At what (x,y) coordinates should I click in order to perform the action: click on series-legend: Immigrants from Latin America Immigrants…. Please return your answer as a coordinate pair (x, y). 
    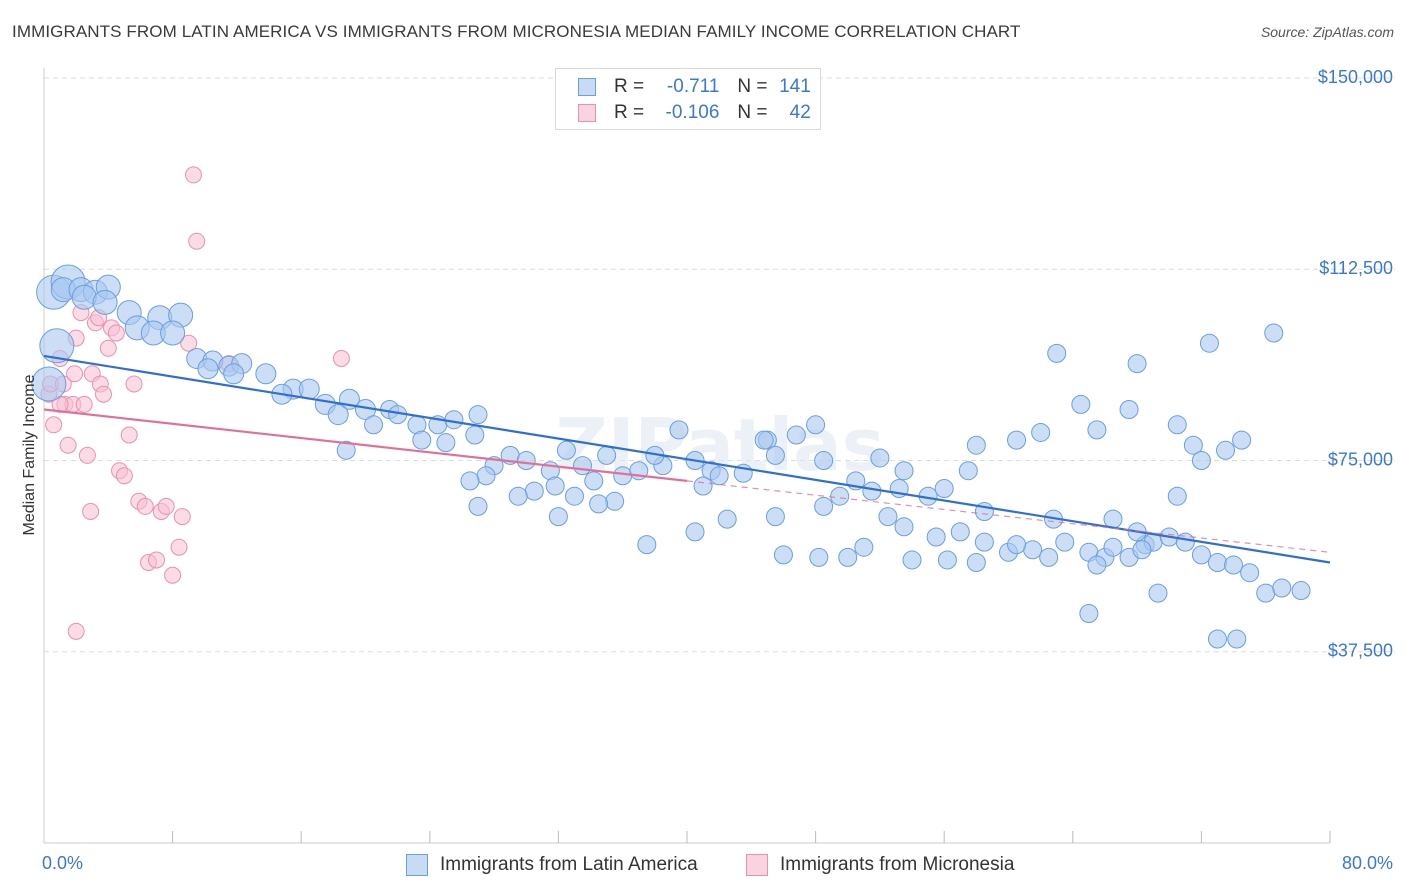
    Looking at the image, I should click on (703, 865).